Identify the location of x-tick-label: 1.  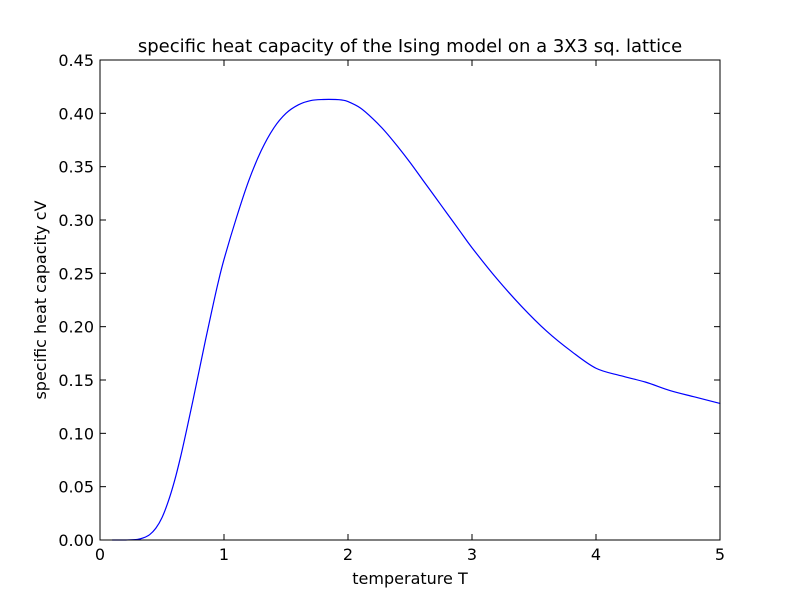
(224, 554).